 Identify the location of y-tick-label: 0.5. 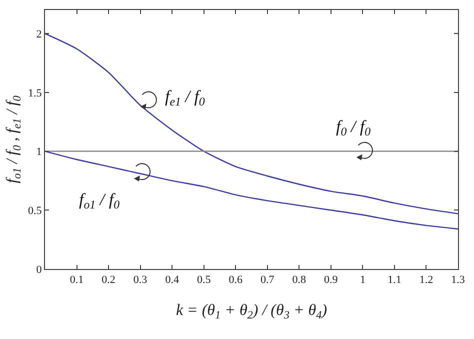
(35, 210).